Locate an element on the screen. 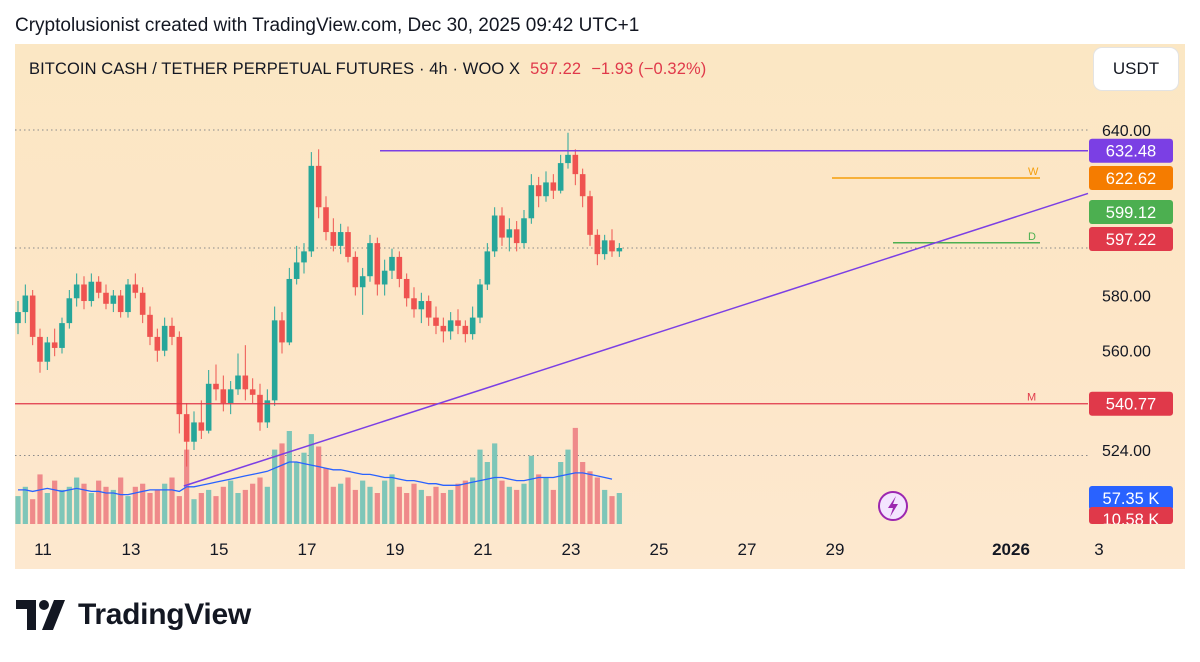  price-label-text: 10.58 K is located at coordinates (1131, 520).